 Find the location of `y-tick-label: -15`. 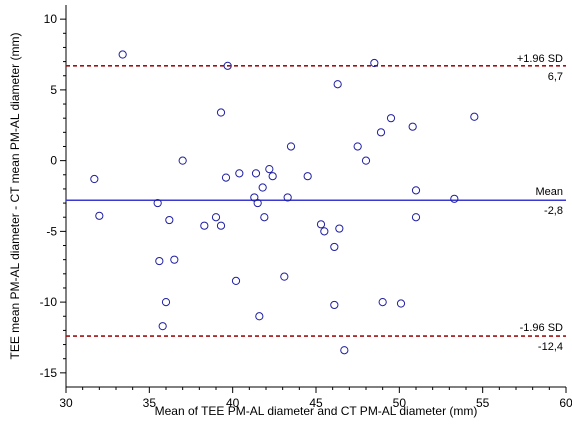

y-tick-label: -15 is located at coordinates (49, 373).